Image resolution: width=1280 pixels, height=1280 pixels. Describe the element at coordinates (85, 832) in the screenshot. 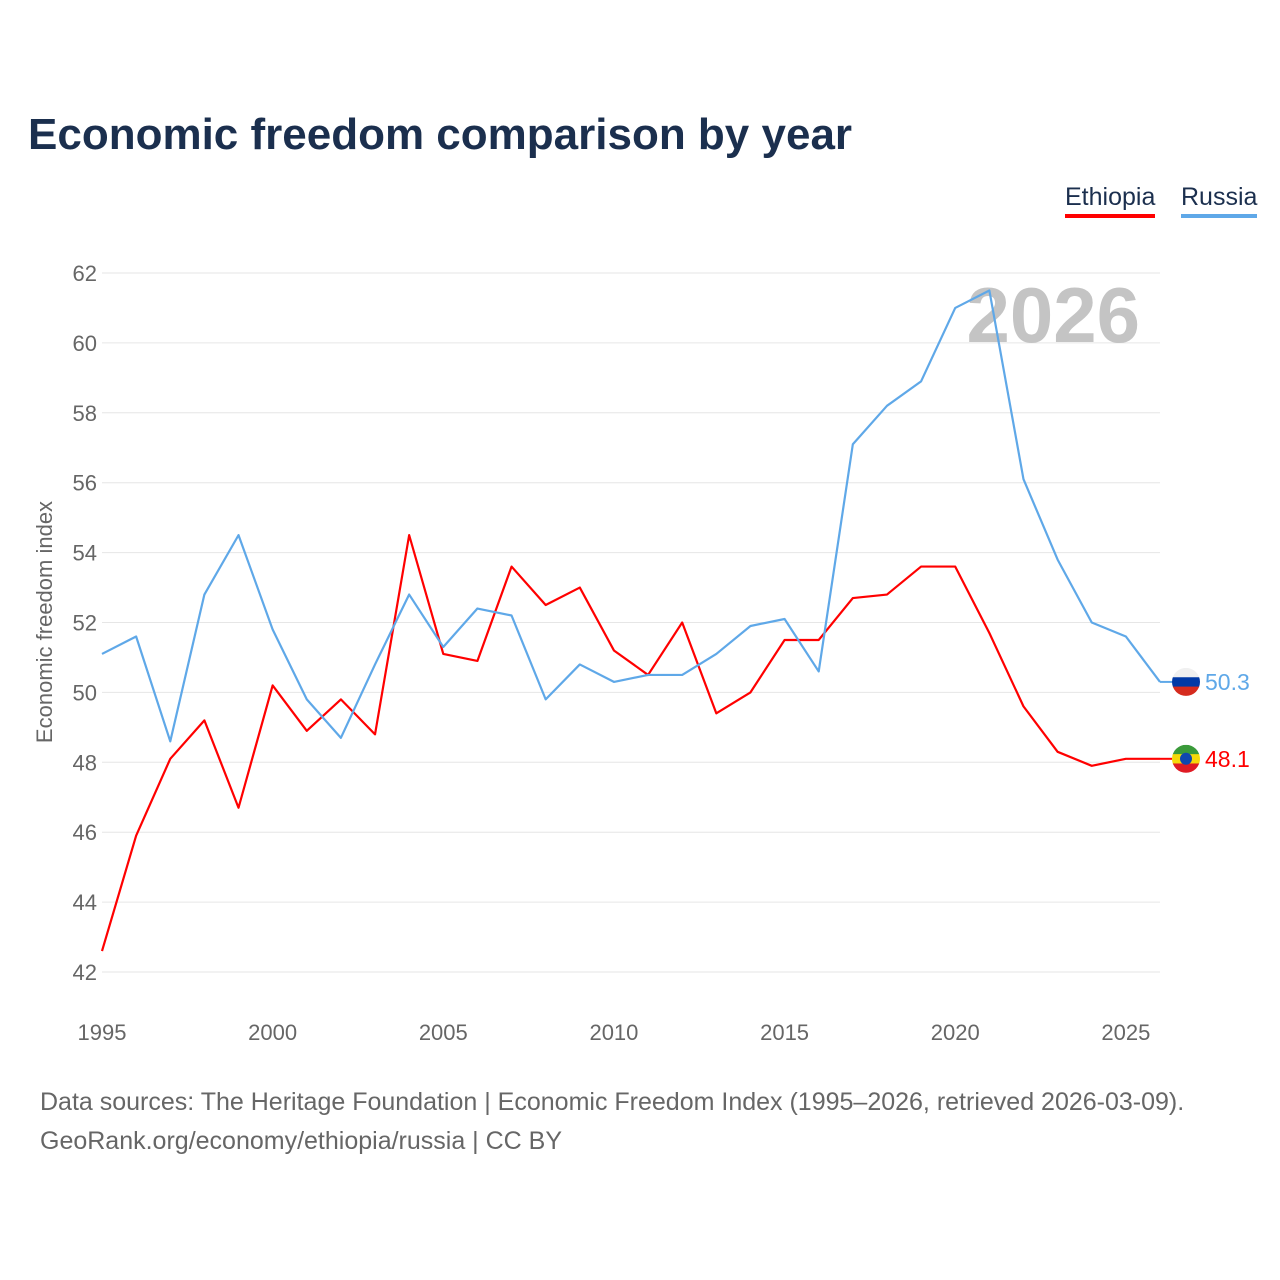

I see `y-tick-label: 46` at that location.